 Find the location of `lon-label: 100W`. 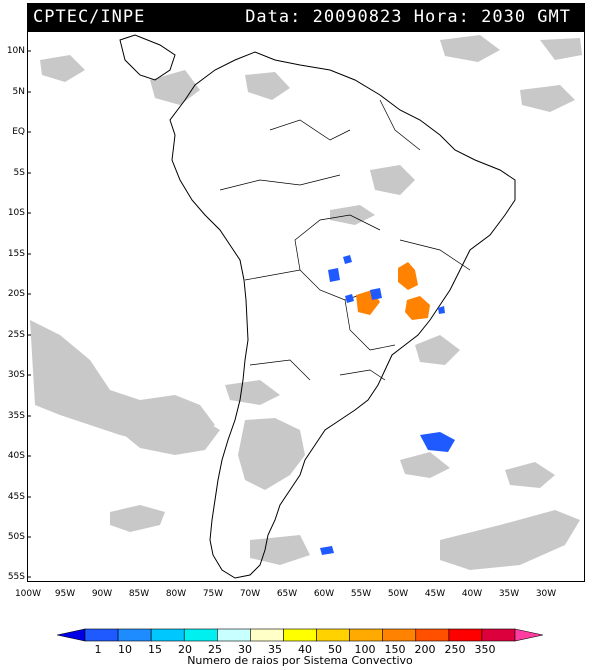

lon-label: 100W is located at coordinates (28, 594).